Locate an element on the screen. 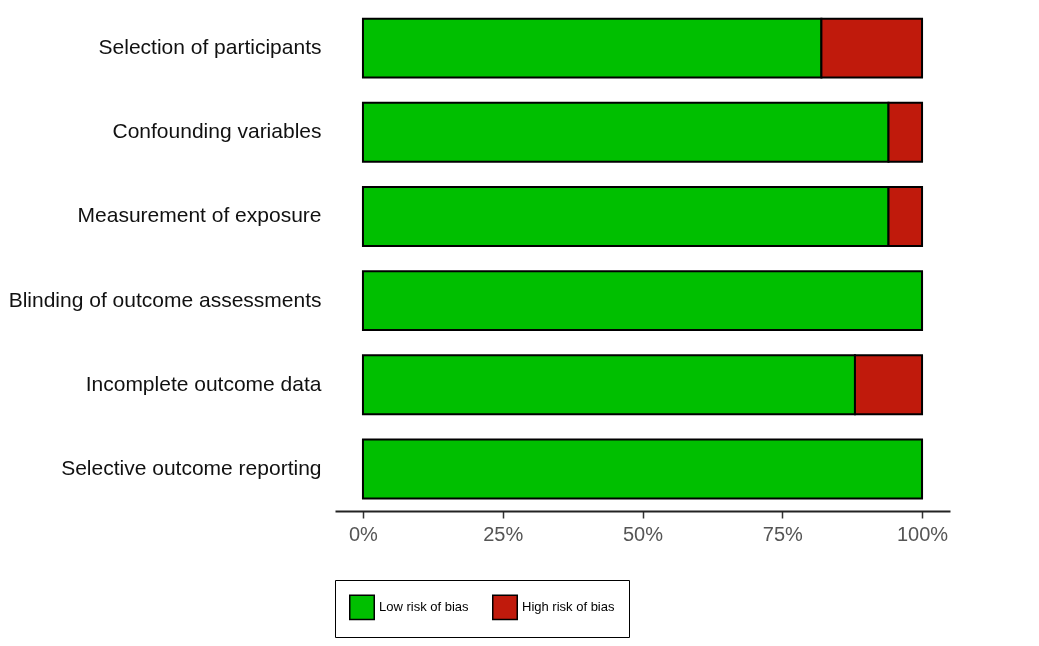 This screenshot has width=1039, height=646. y-tick-label: Incomplete outcome data is located at coordinates (203, 383).